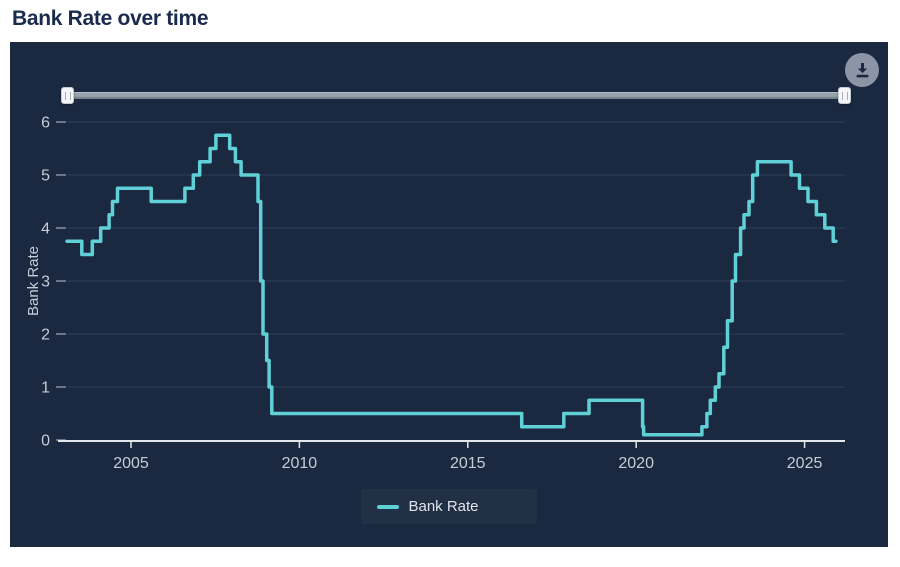  Describe the element at coordinates (45, 335) in the screenshot. I see `y-tick-label: 2` at that location.